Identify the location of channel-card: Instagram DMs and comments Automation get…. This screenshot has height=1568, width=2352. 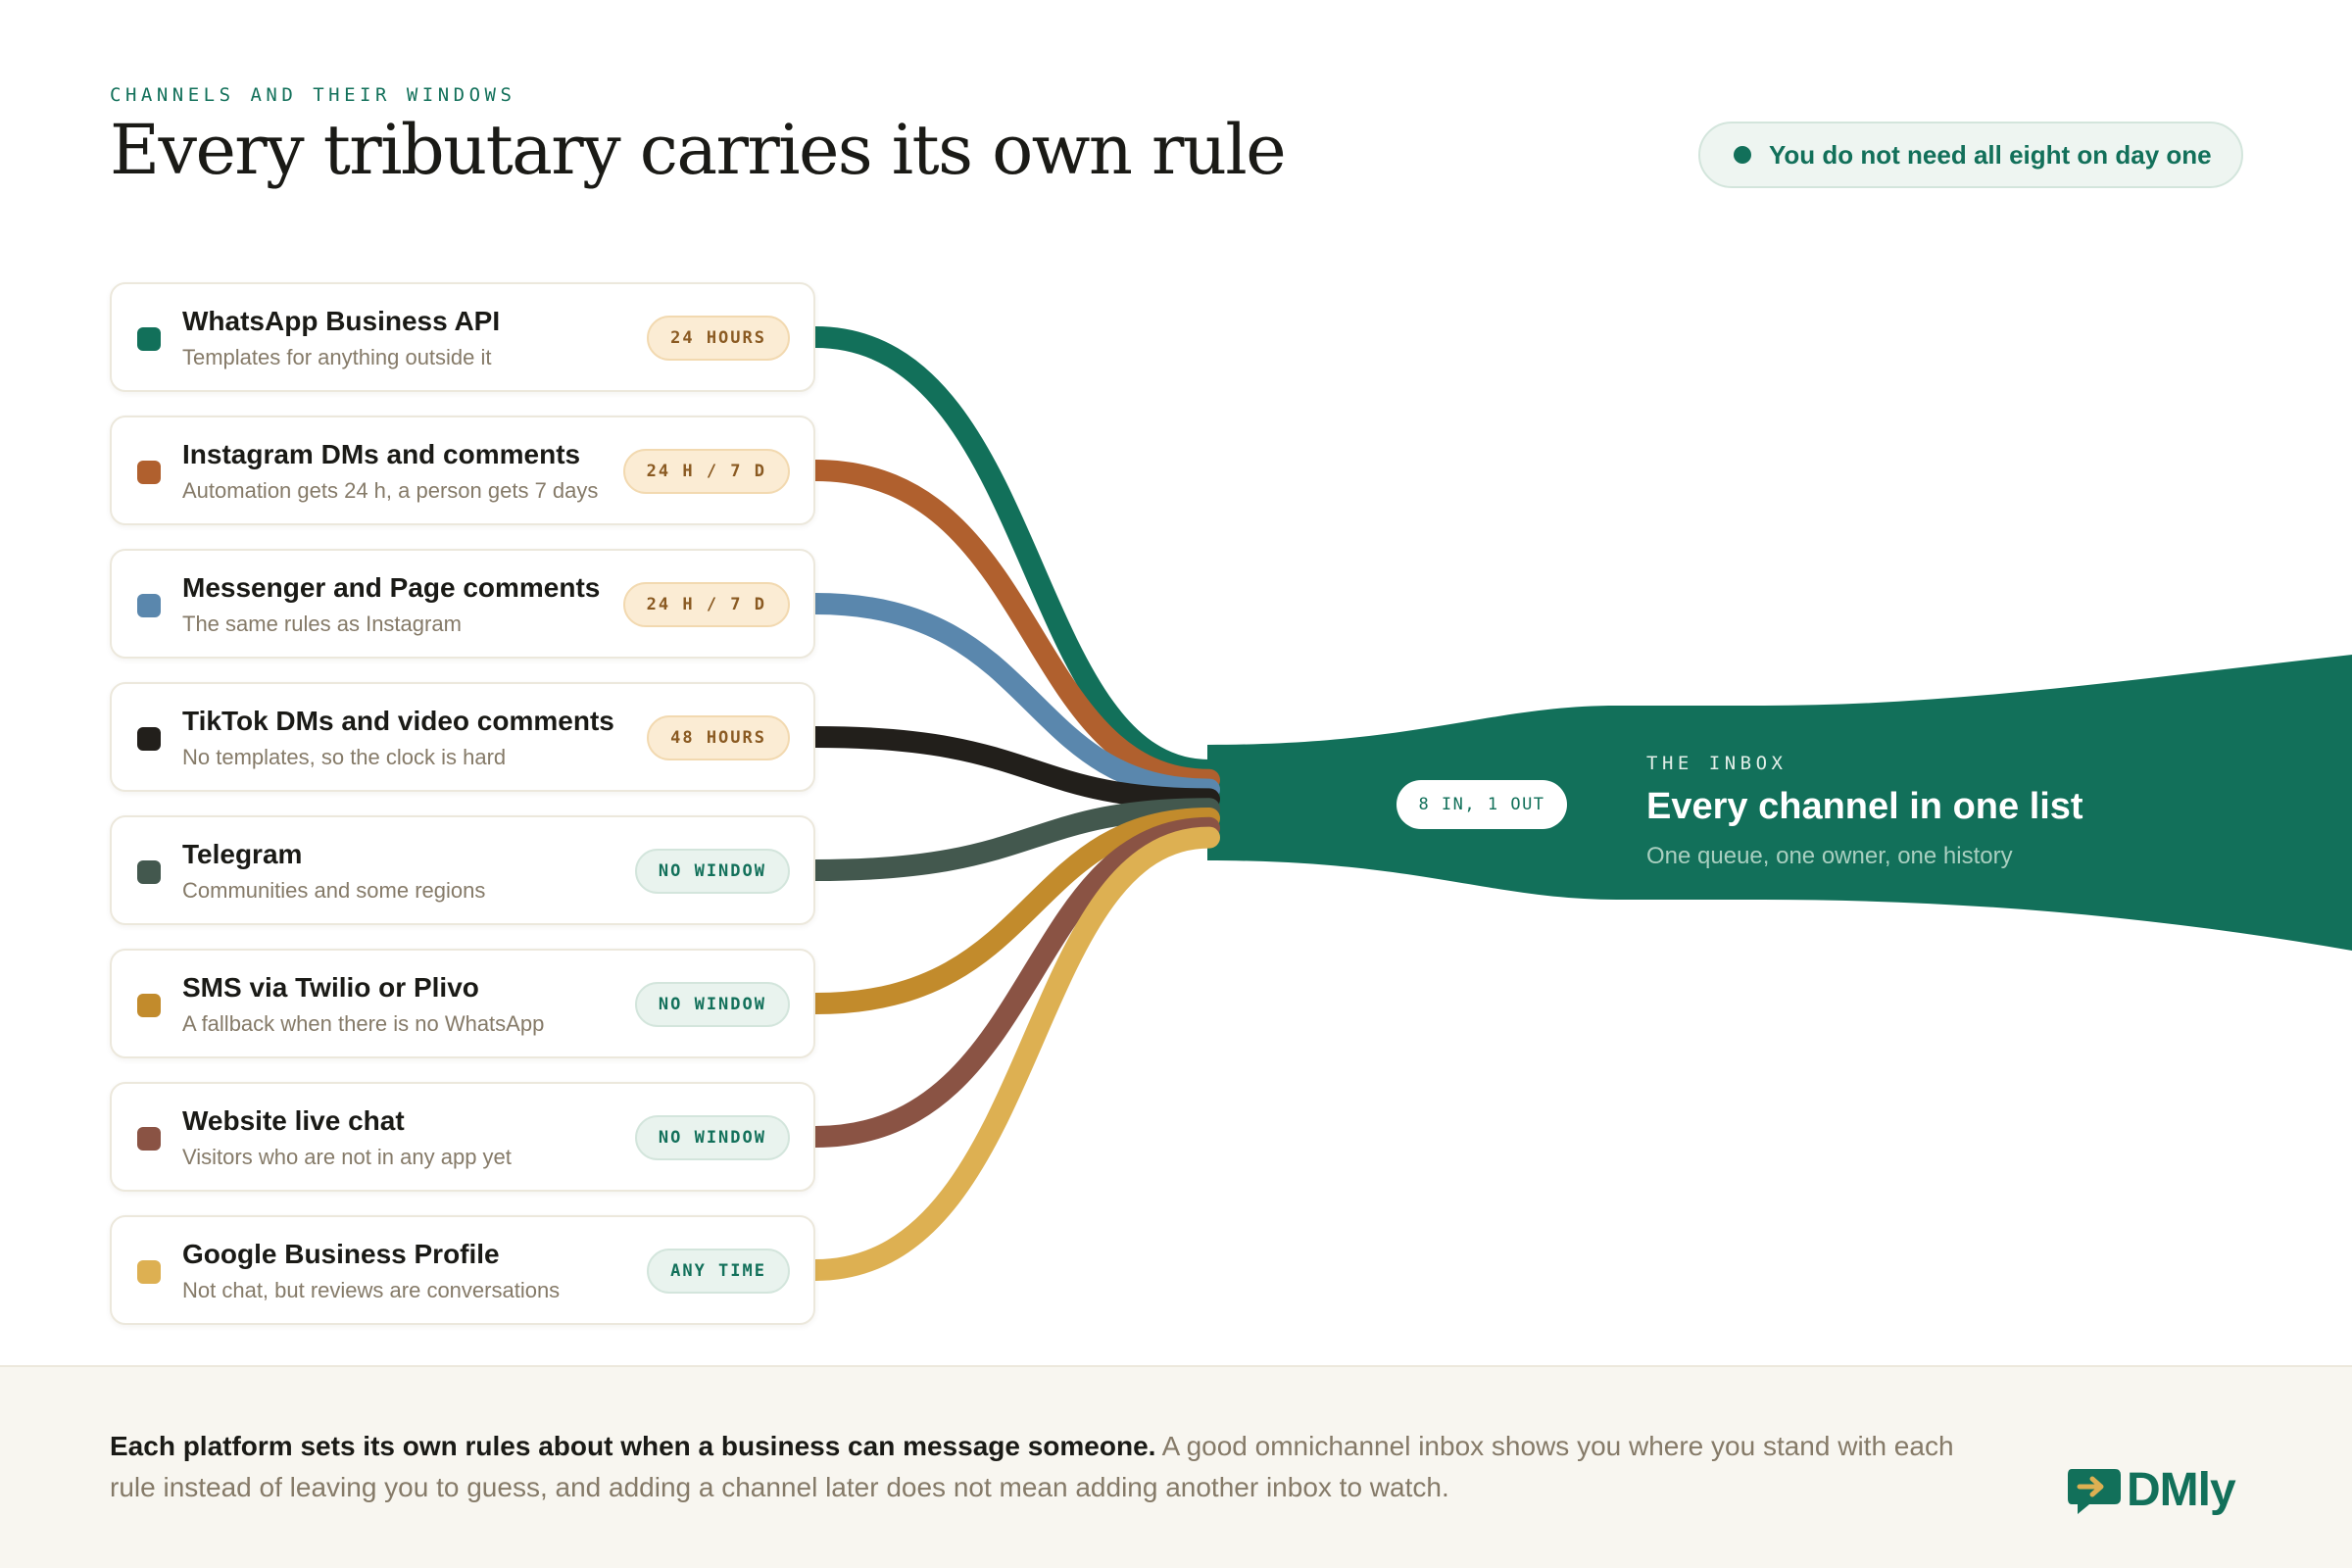
(462, 470).